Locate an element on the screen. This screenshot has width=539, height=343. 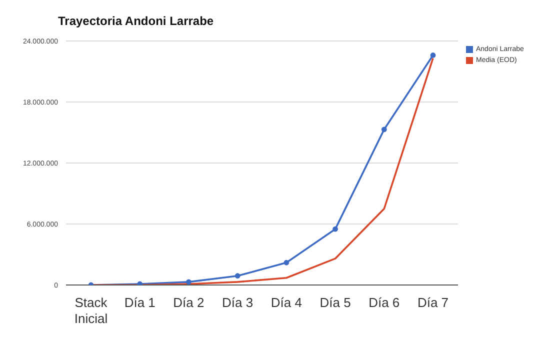
x-tick-label: Día 5 is located at coordinates (335, 302).